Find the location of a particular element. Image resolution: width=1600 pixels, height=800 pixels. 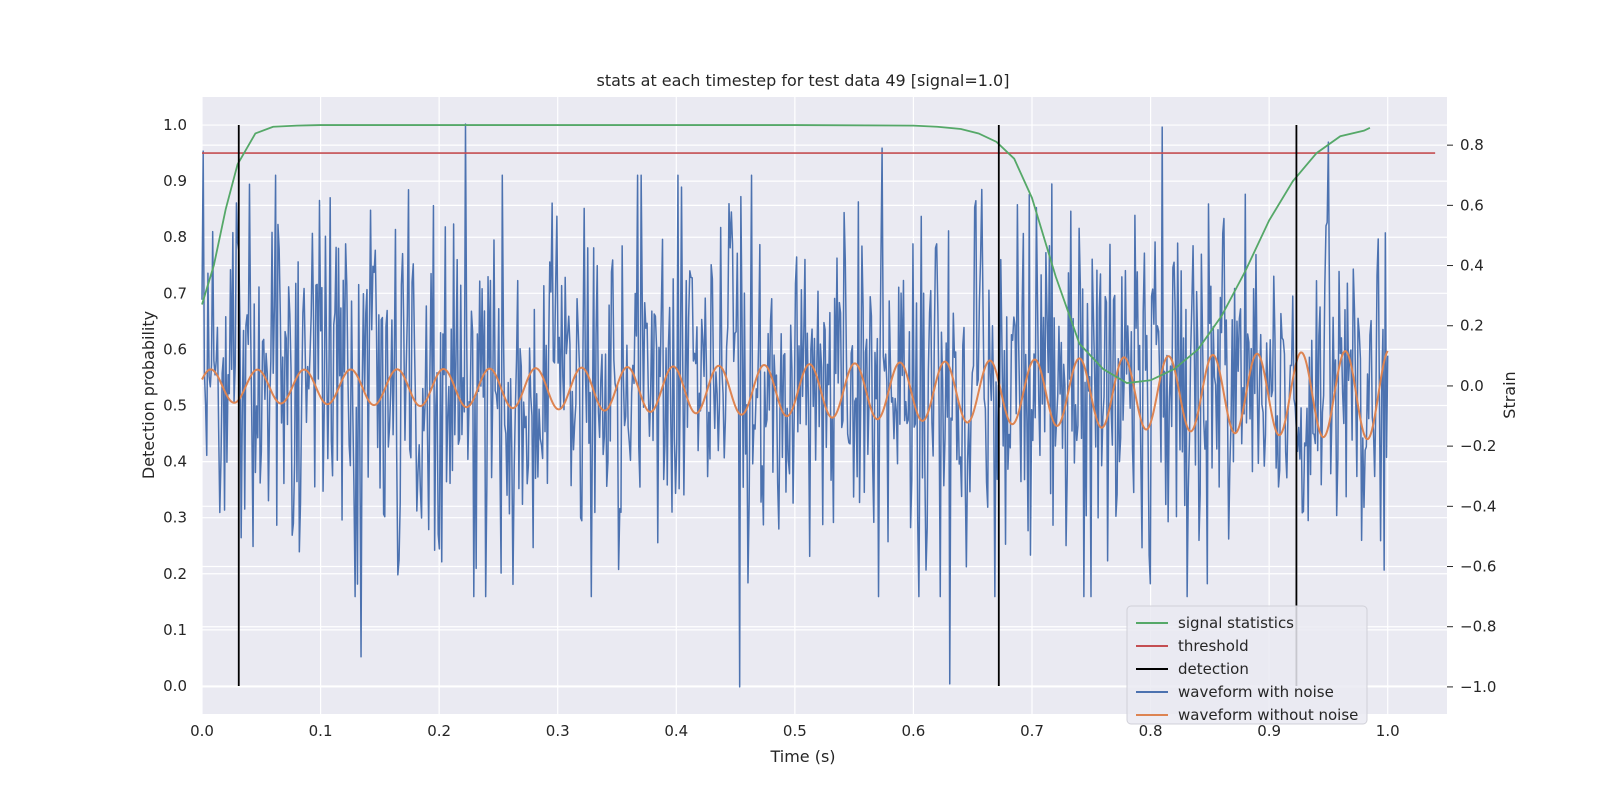

y-left-tick-label: 0.8 is located at coordinates (175, 237).